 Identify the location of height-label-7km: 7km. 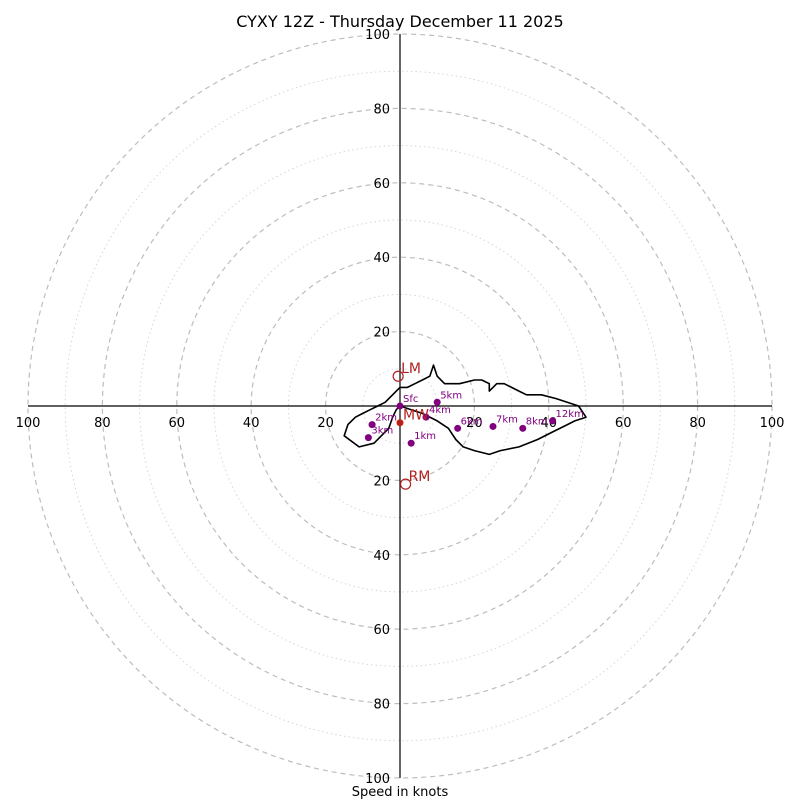
(507, 419).